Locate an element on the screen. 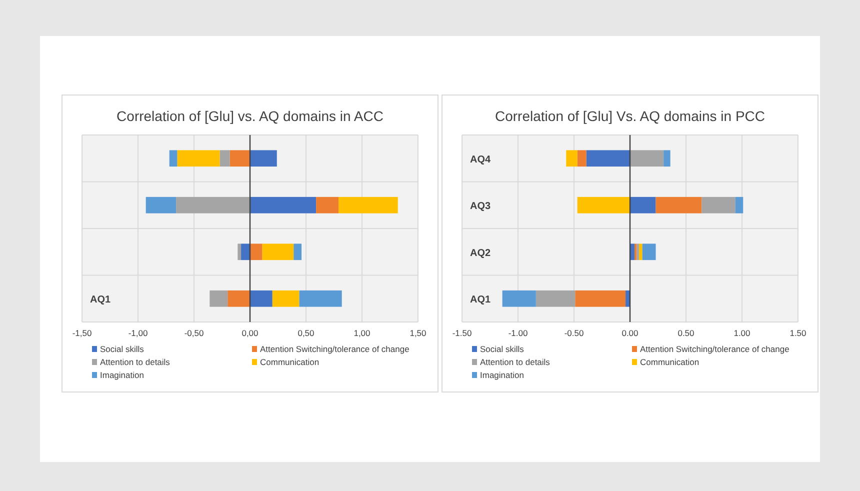 This screenshot has width=860, height=491. x-tick-label: 1,50 is located at coordinates (418, 333).